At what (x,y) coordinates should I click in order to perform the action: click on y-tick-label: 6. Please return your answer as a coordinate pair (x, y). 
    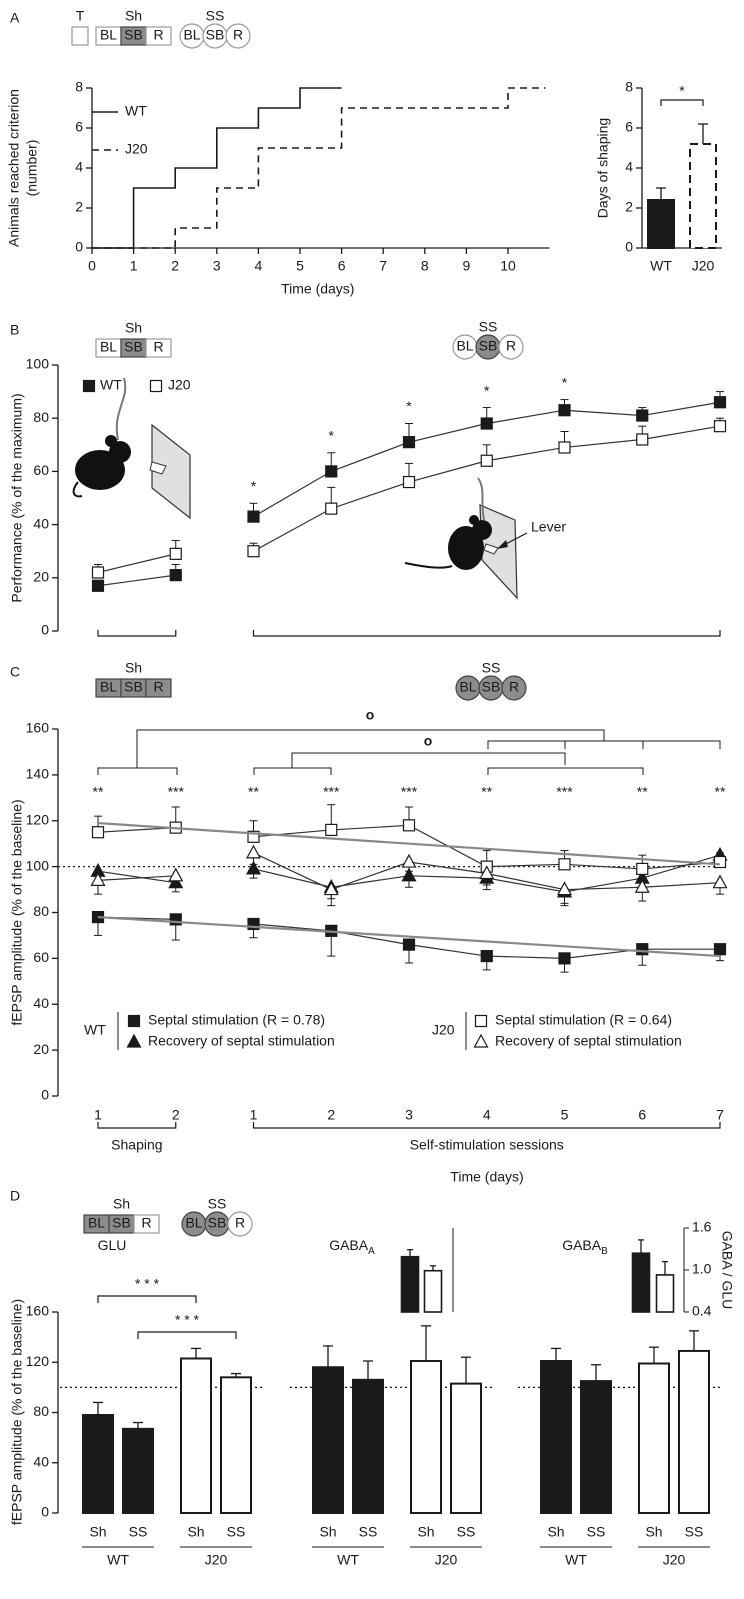
    Looking at the image, I should click on (629, 127).